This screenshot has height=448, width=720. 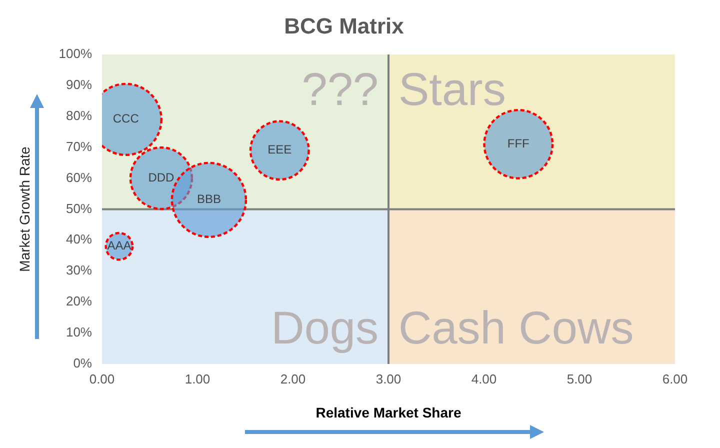 I want to click on y-tick-label: 80%, so click(x=79, y=115).